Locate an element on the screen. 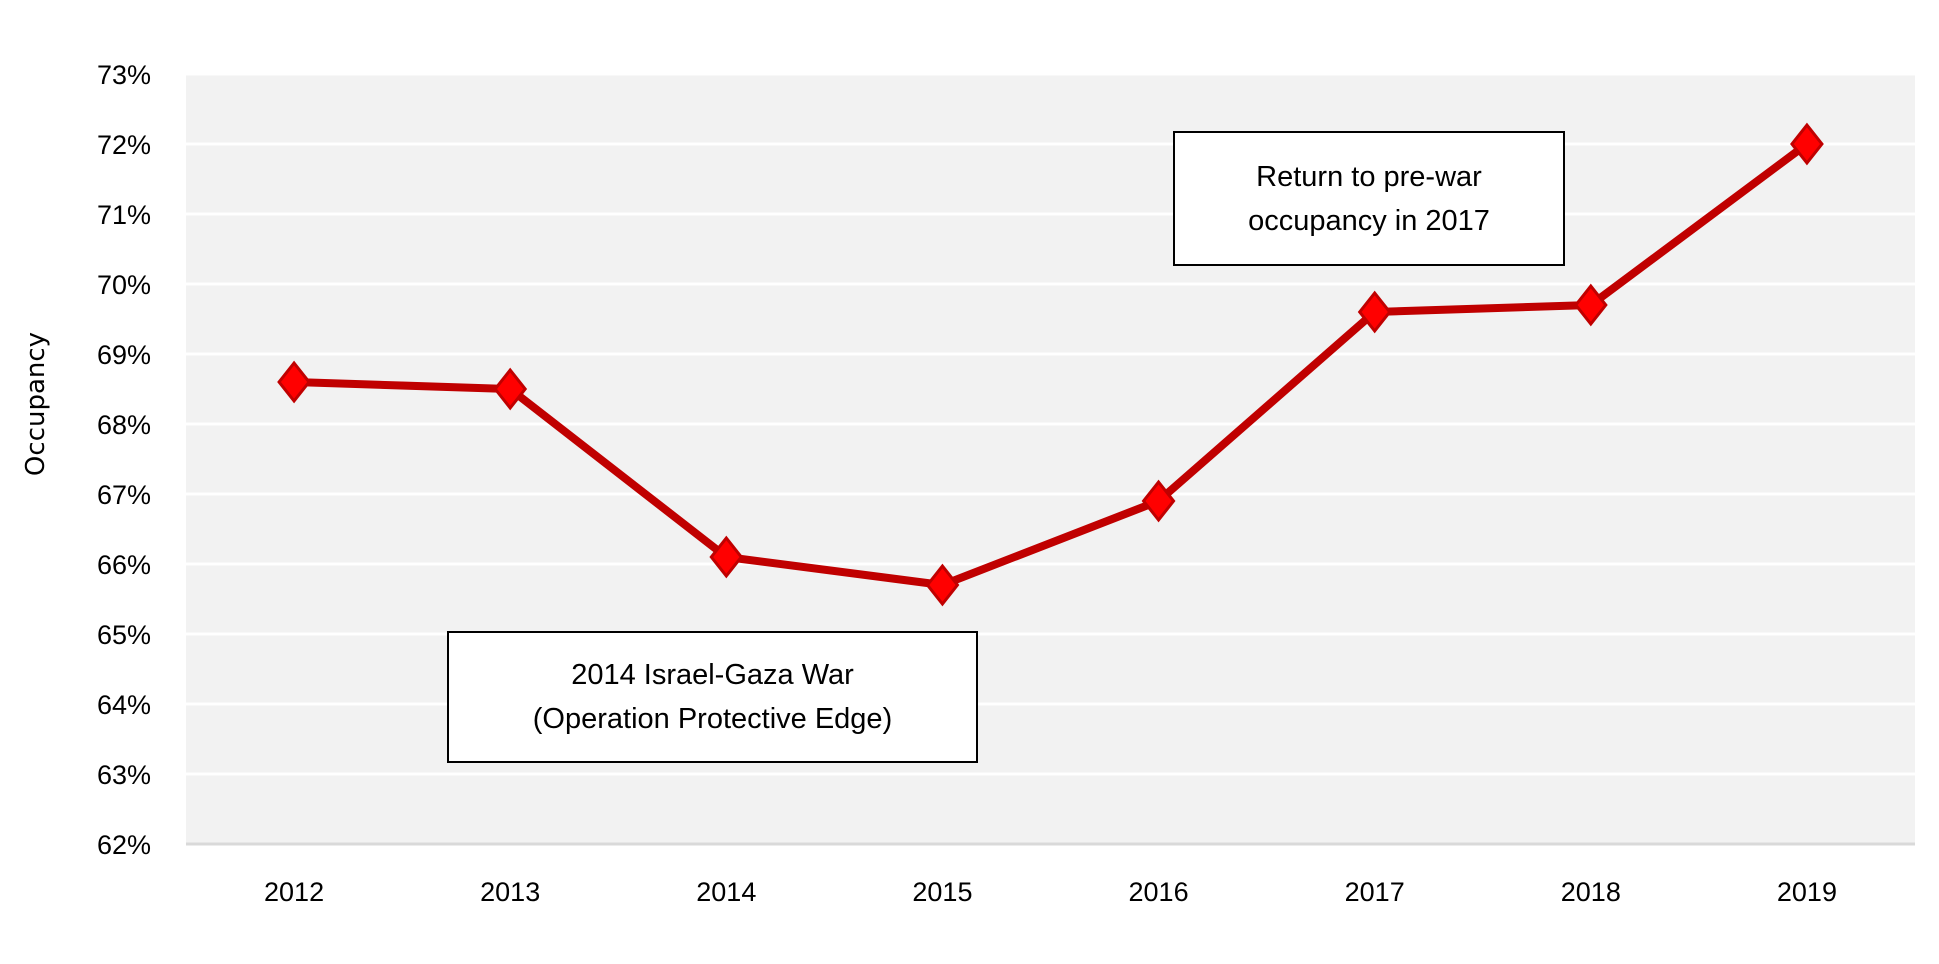  x-tick-label: 2019 is located at coordinates (1807, 892).